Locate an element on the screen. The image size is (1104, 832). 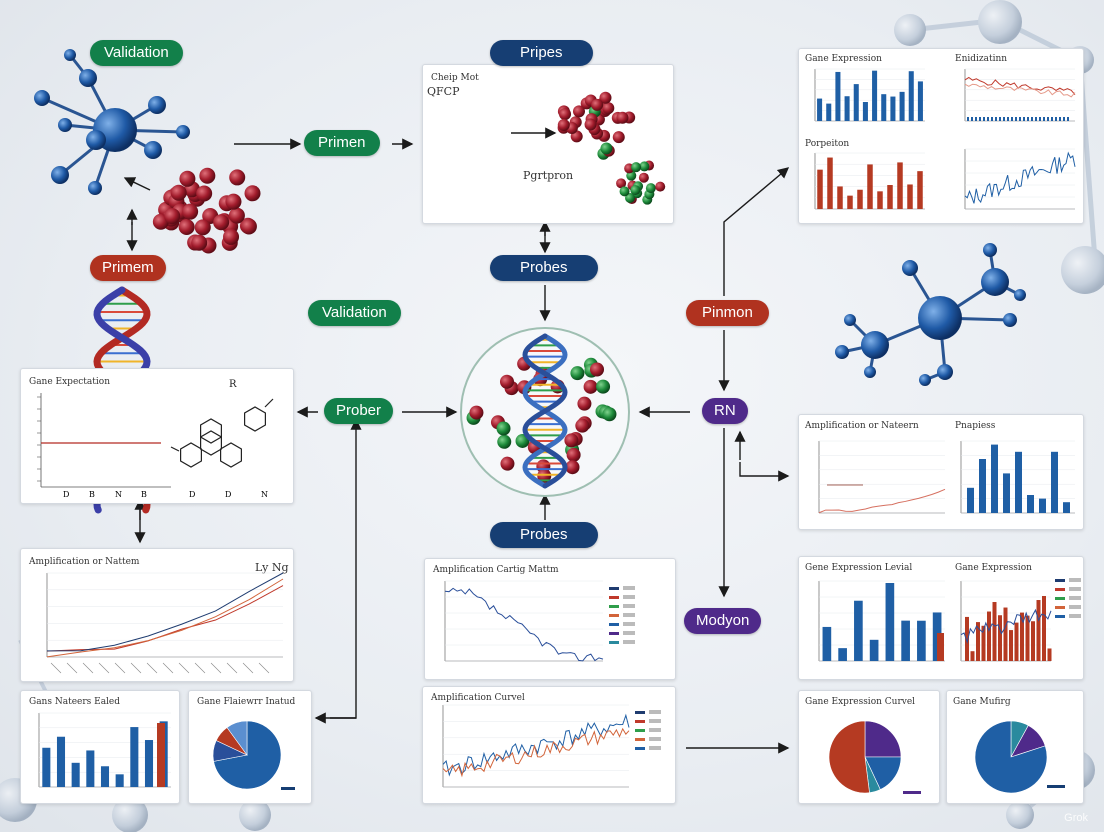
amplification-pattern-chart is located at coordinates (165, 623).